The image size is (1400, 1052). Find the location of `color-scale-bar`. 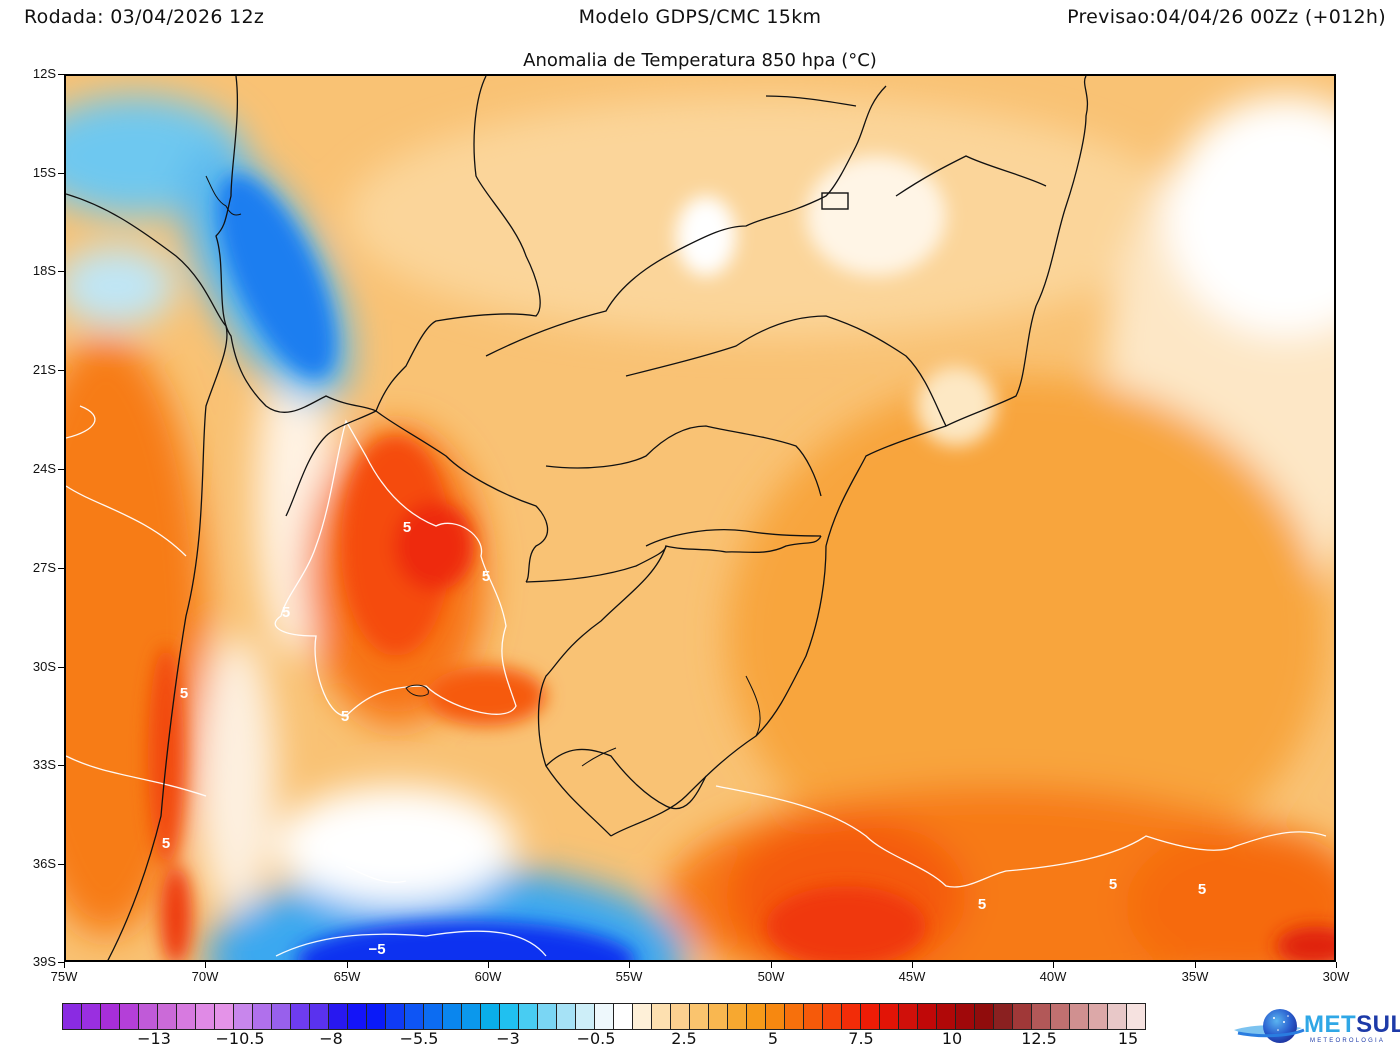

color-scale-bar is located at coordinates (604, 1016).